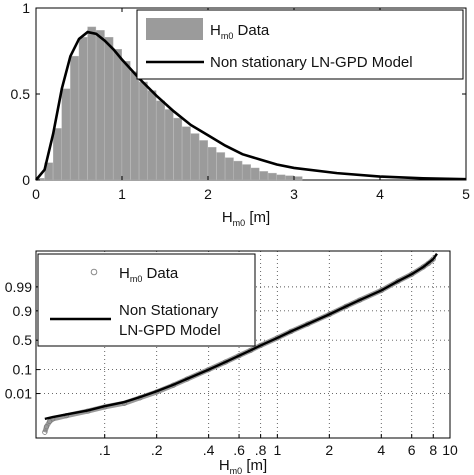  Describe the element at coordinates (157, 450) in the screenshot. I see `x-tick-label: .2` at that location.